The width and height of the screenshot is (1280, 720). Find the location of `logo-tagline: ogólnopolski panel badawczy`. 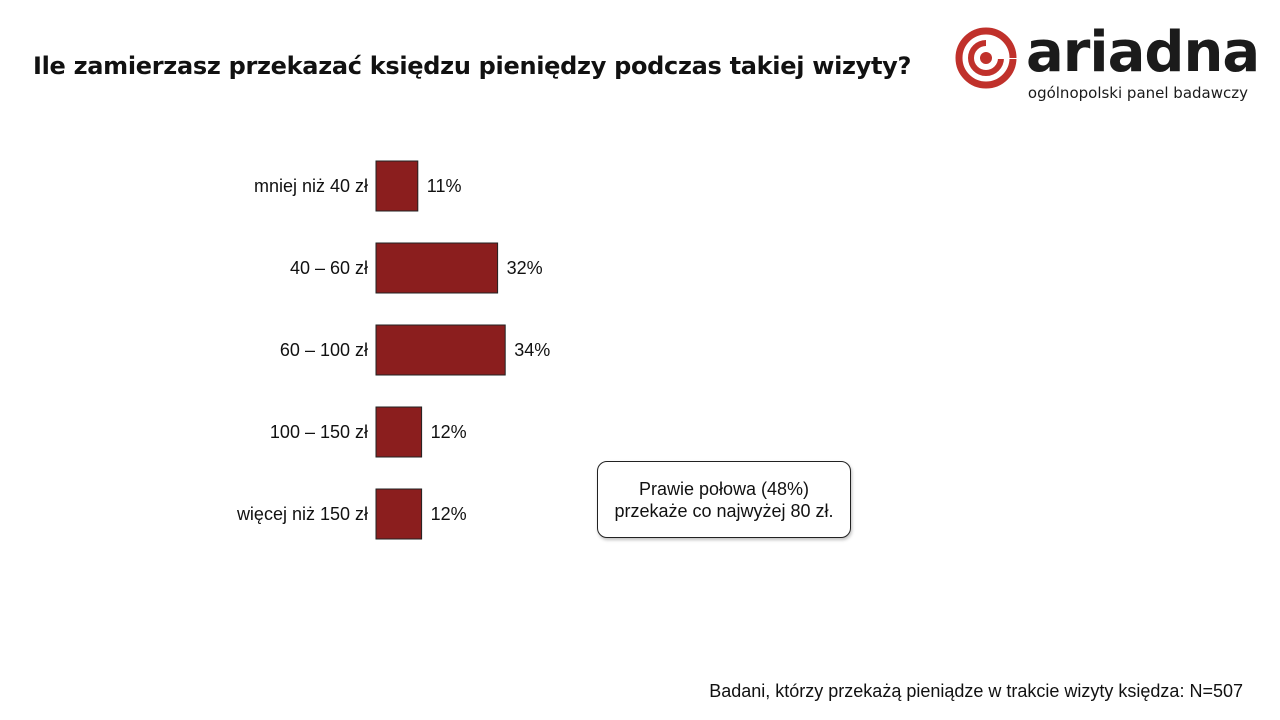

logo-tagline: ogólnopolski panel badawczy is located at coordinates (1137, 93).